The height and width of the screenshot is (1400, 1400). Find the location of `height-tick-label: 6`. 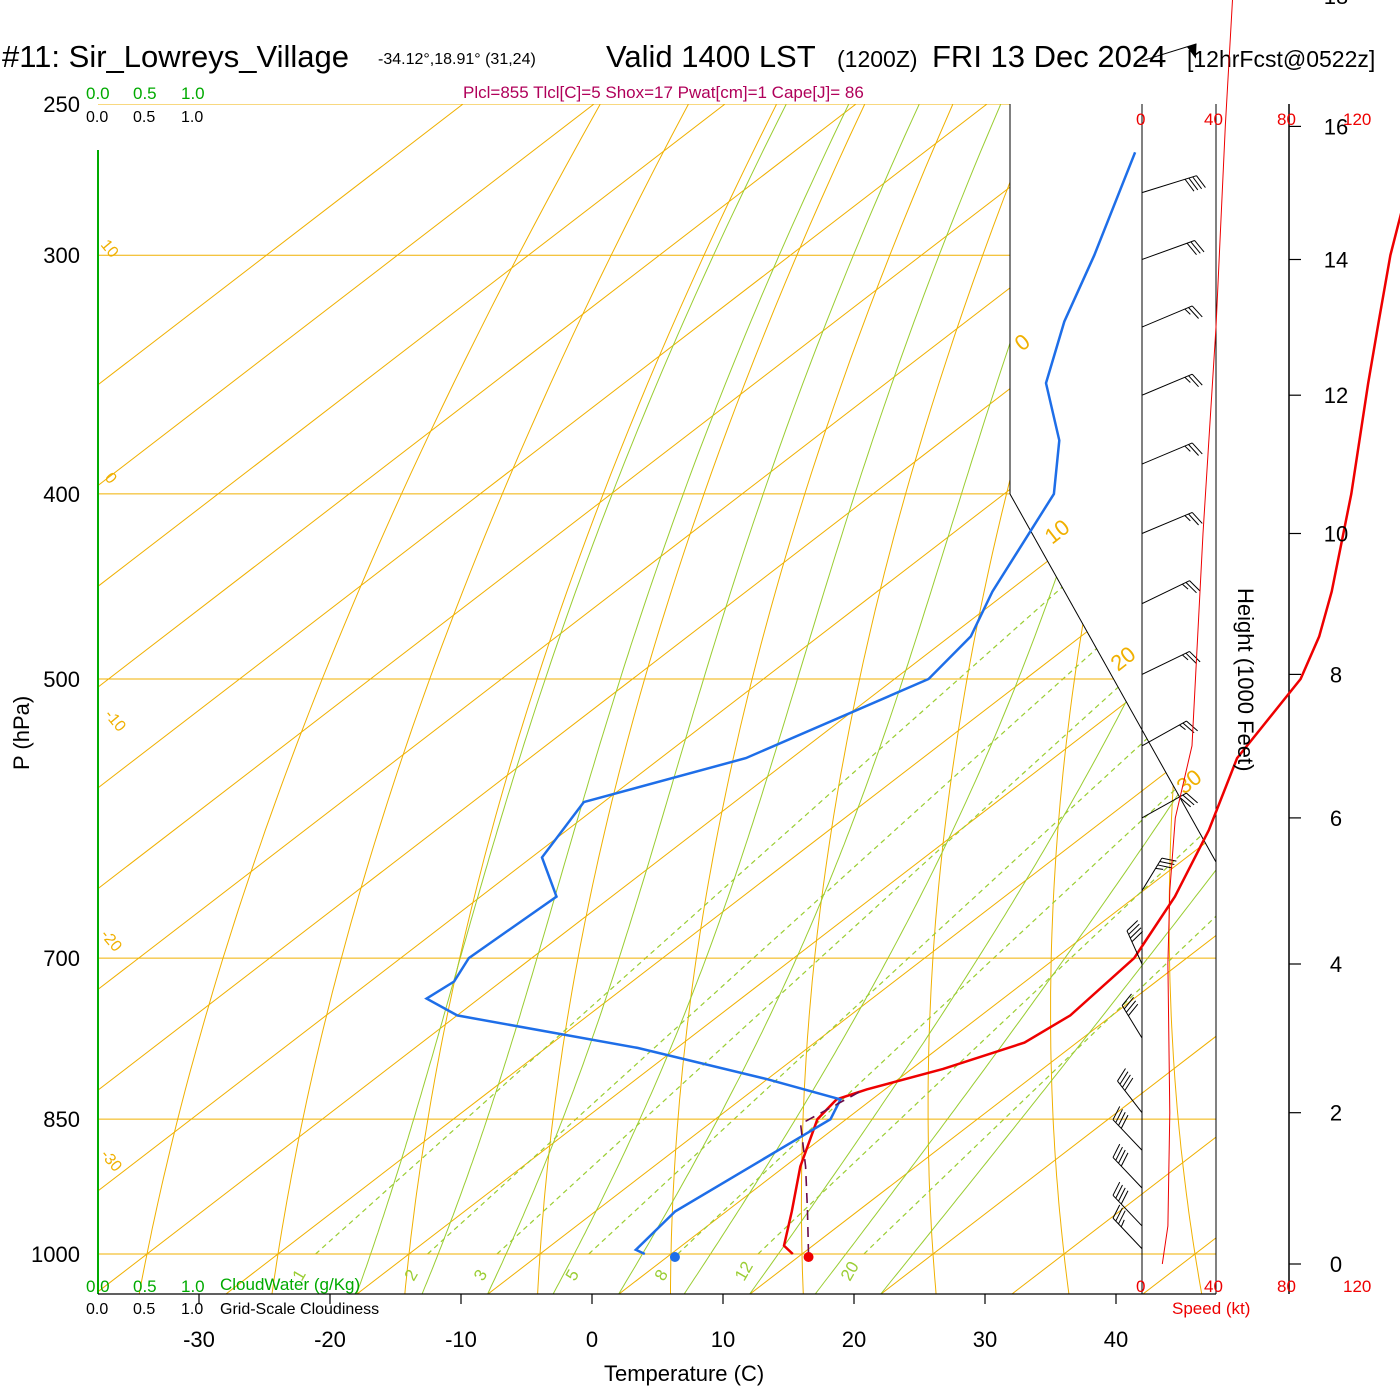

height-tick-label: 6 is located at coordinates (1336, 818).